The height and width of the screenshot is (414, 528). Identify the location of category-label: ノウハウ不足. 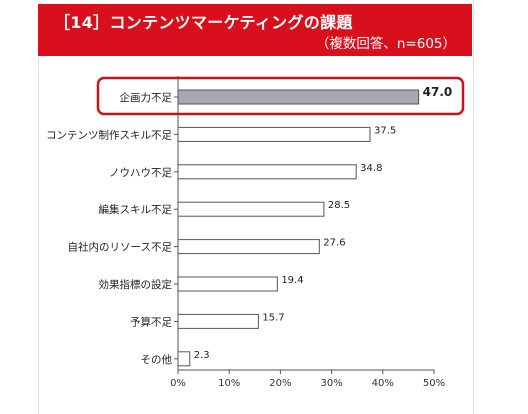
(140, 173).